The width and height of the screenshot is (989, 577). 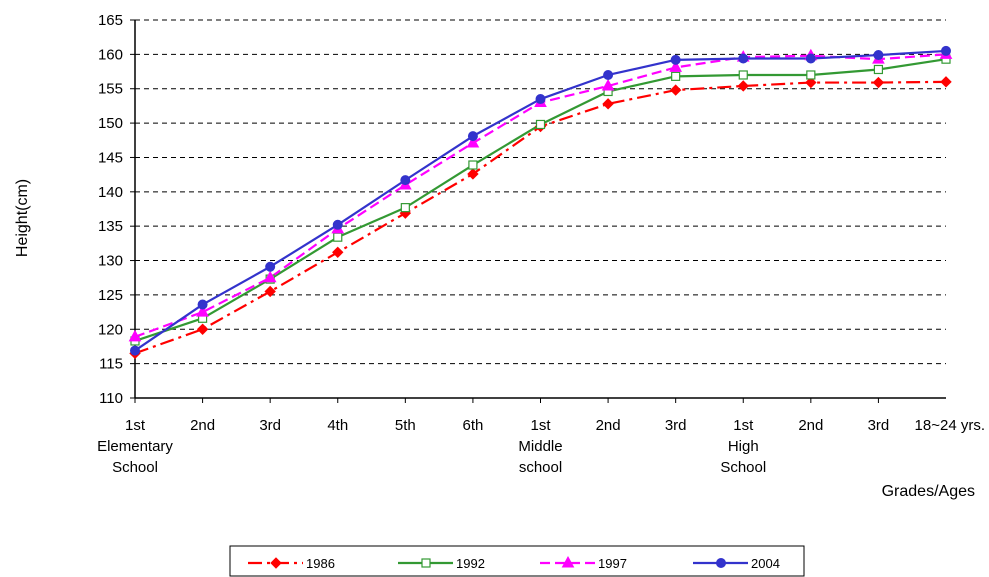 I want to click on x-tick-label: Middle, so click(x=540, y=446).